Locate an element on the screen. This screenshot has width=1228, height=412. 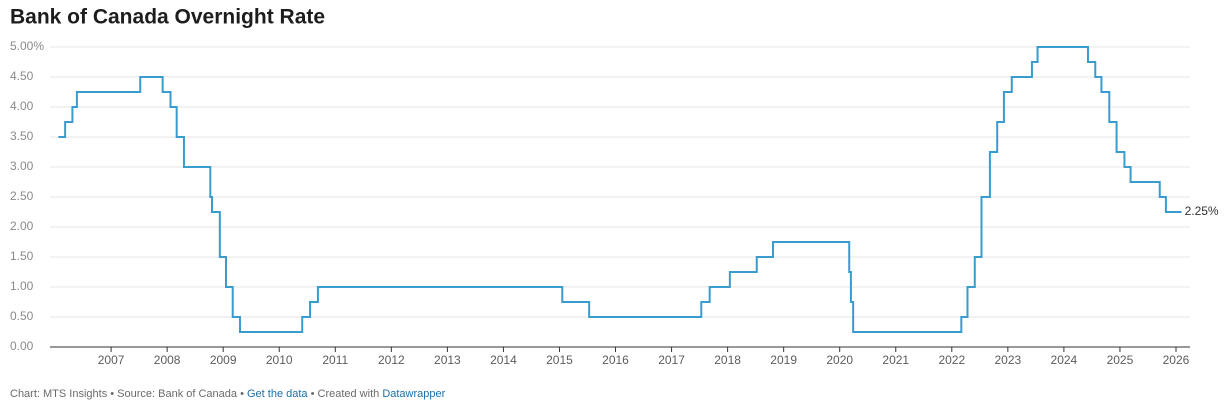
x-tick-label: 2018 is located at coordinates (727, 360).